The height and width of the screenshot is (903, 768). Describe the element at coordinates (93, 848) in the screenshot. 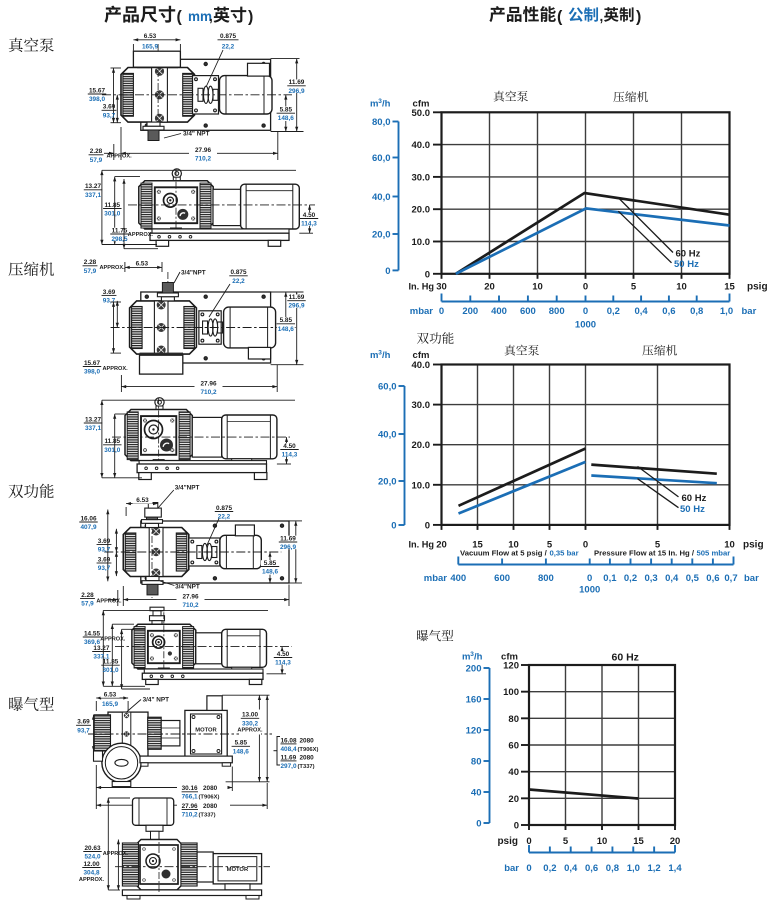

I see `svg-text: 20.63` at that location.